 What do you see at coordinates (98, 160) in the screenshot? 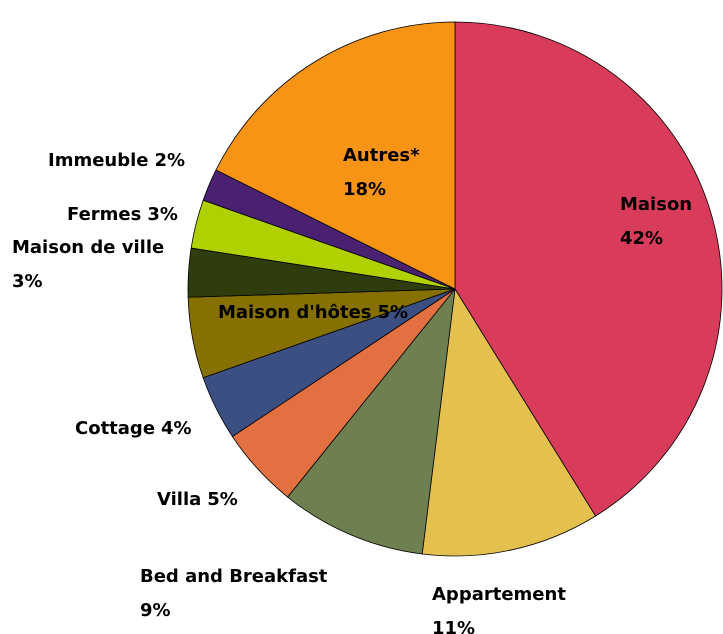
I see `category-label: Immeuble` at bounding box center [98, 160].